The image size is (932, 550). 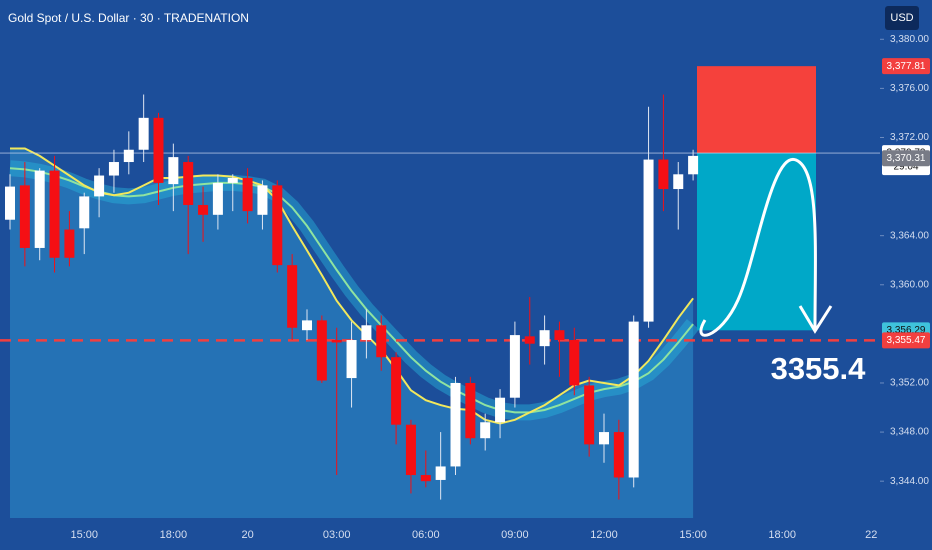 What do you see at coordinates (909, 383) in the screenshot?
I see `y-tick-label: 3,352.00` at bounding box center [909, 383].